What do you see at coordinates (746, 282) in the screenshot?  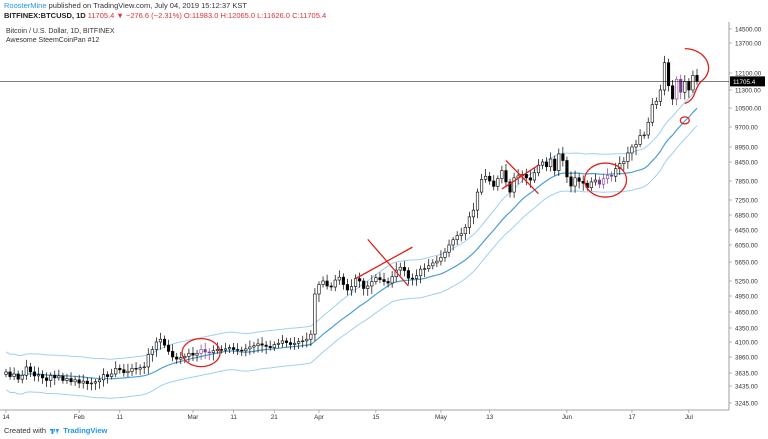 I see `y-tick-label: 5250.00` at bounding box center [746, 282].